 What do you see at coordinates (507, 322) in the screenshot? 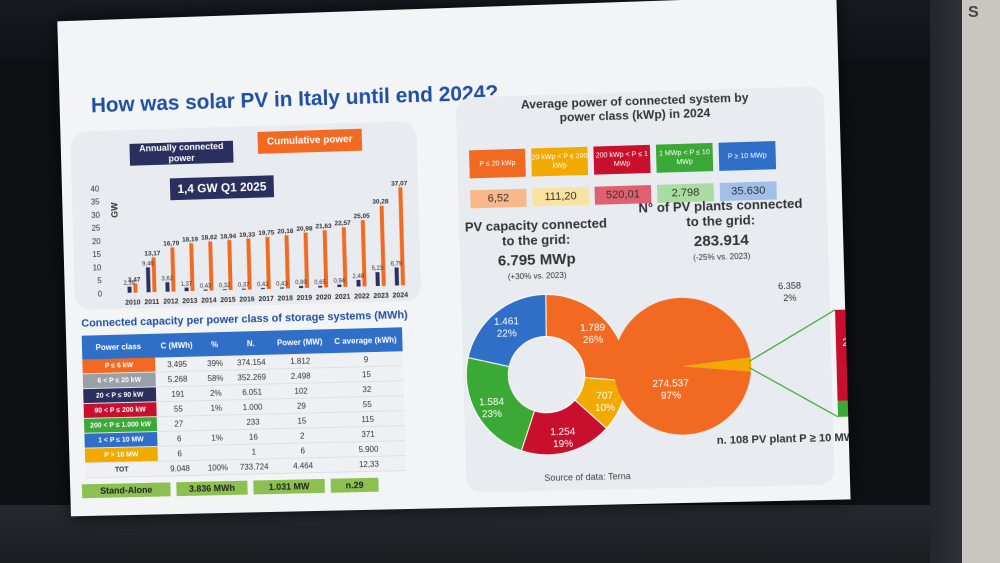
I see `slice-value-label: 1.461` at bounding box center [507, 322].